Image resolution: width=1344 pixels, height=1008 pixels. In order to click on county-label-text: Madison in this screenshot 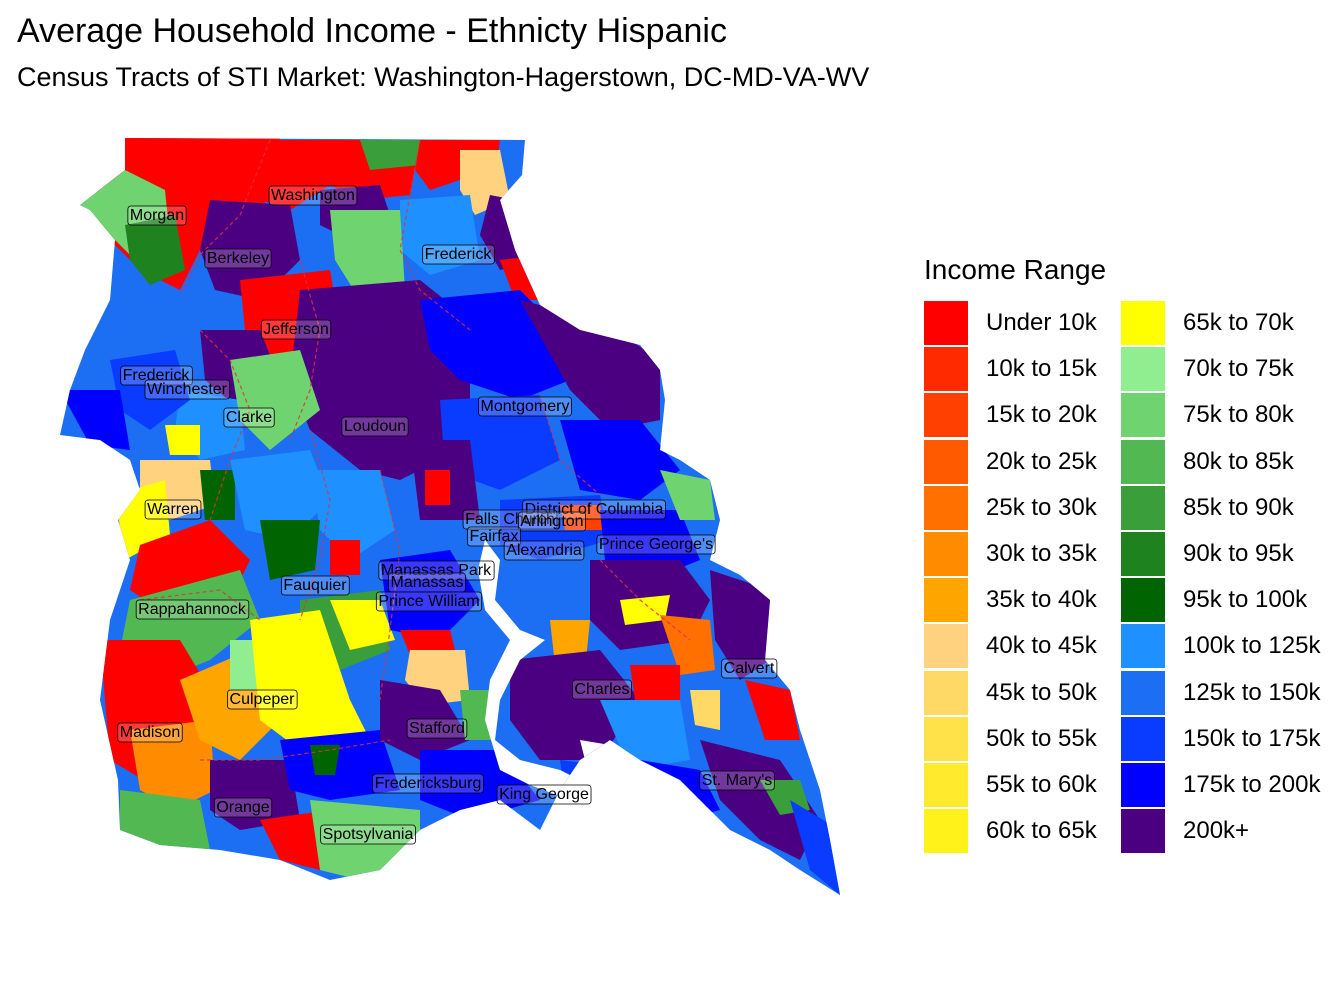, I will do `click(150, 732)`.